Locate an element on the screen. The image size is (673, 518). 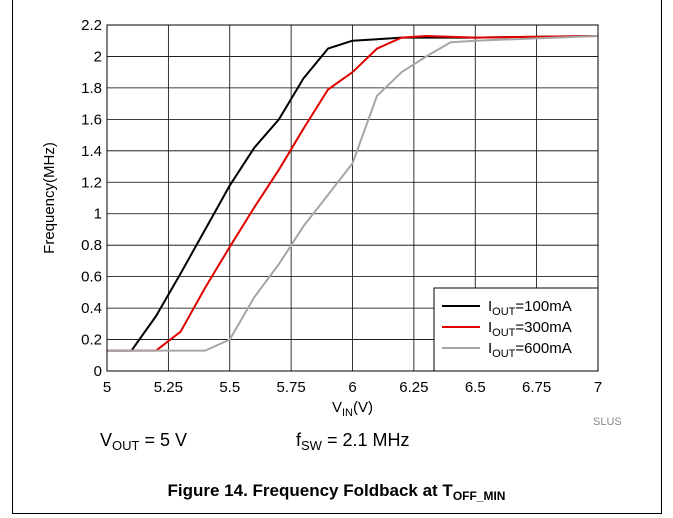
y-tick-label: 1.2 is located at coordinates (91, 182).